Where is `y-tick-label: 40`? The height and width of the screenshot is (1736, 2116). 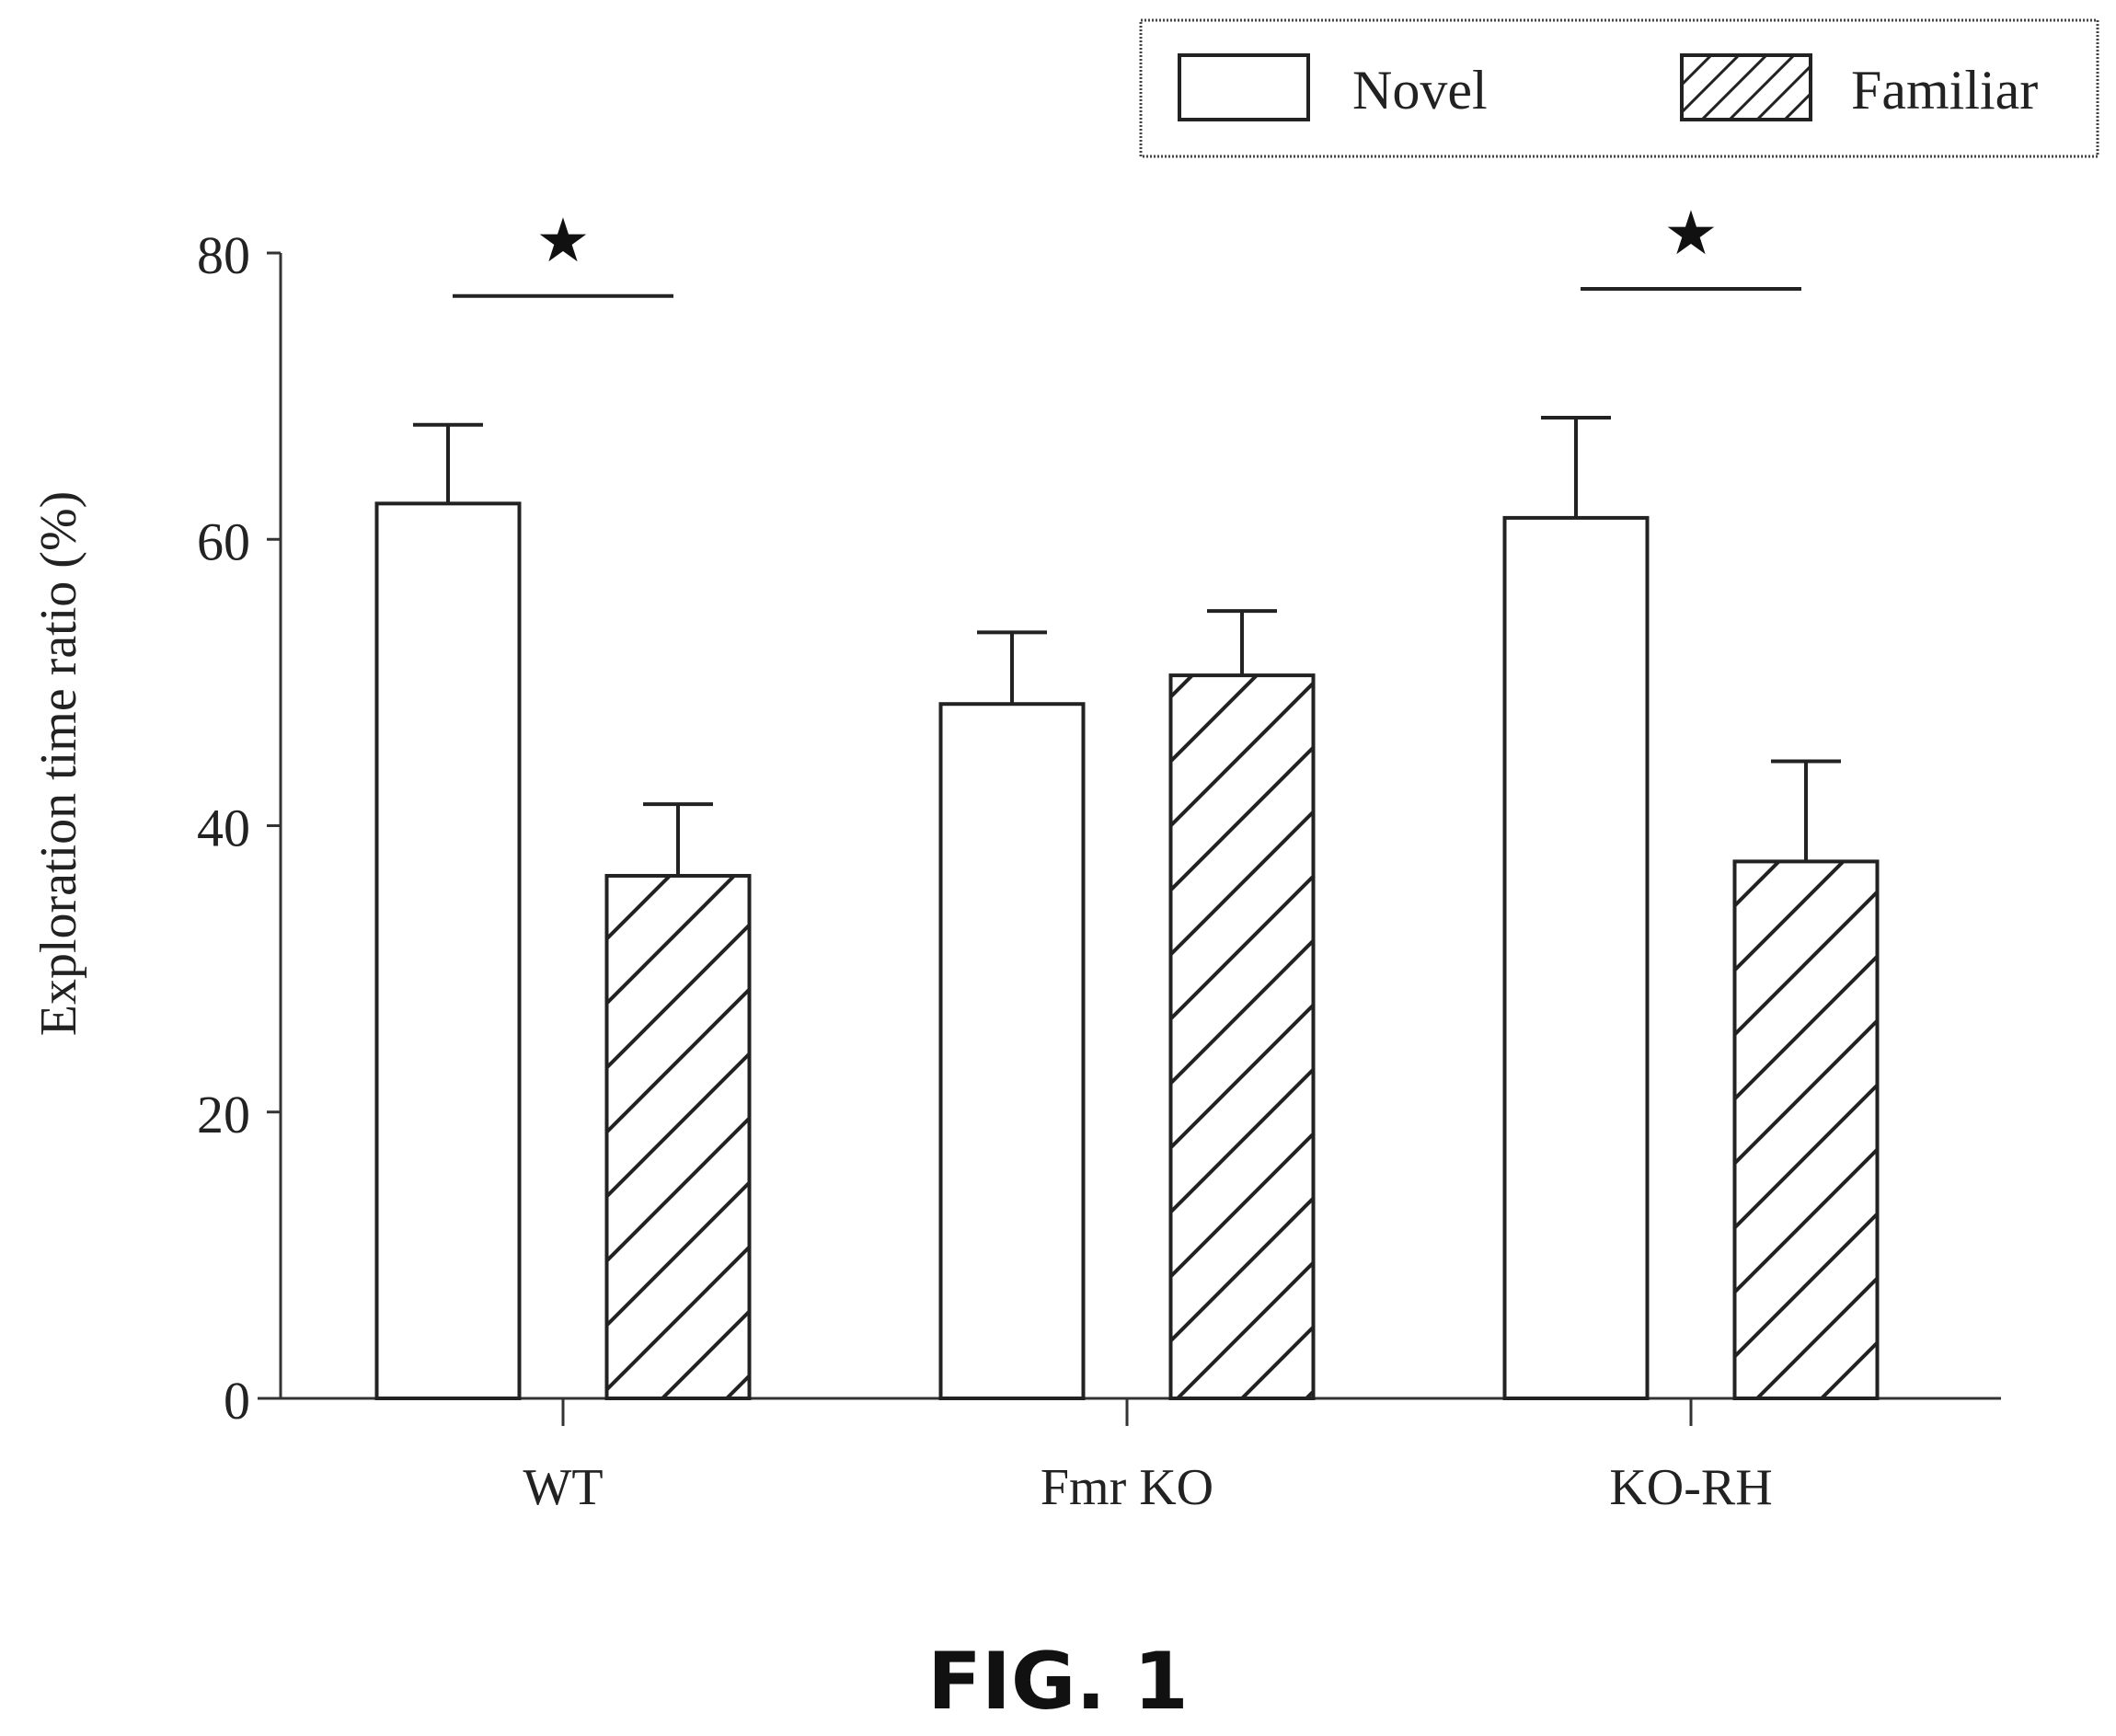 y-tick-label: 40 is located at coordinates (223, 828).